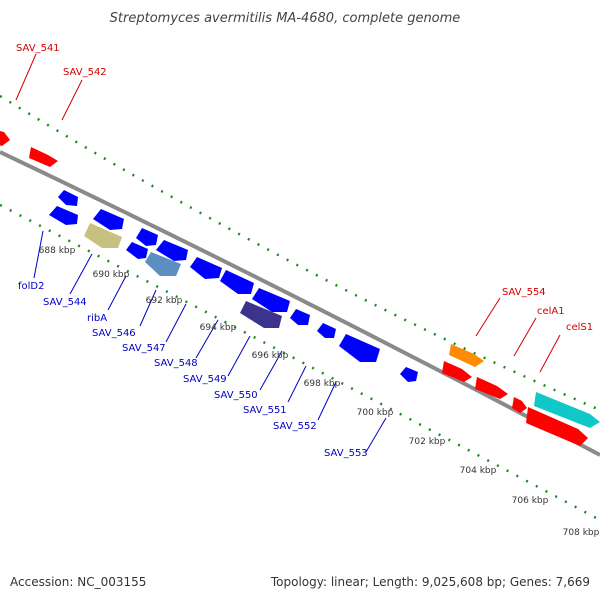 This screenshot has width=600, height=600. What do you see at coordinates (68, 198) in the screenshot?
I see `gene-reverse-arrow-a` at bounding box center [68, 198].